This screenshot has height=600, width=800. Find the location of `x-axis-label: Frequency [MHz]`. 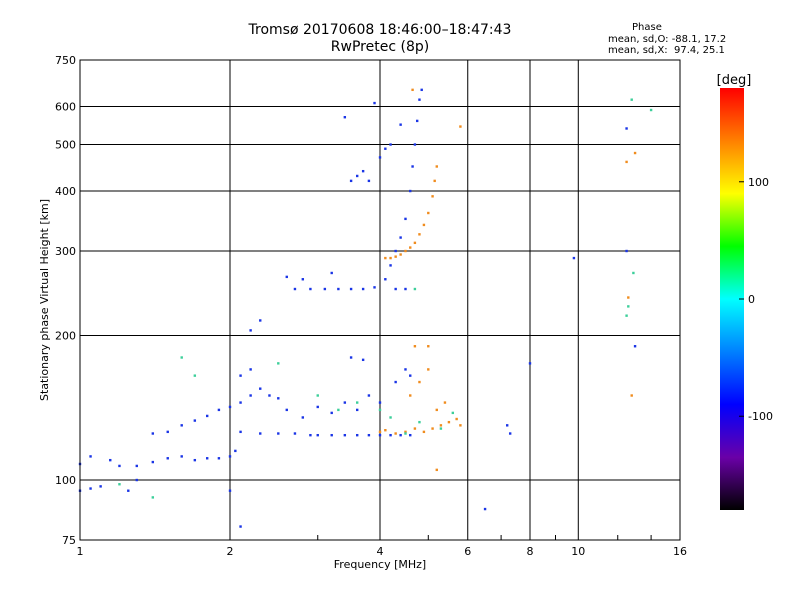

x-axis-label: Frequency [MHz] is located at coordinates (380, 564).